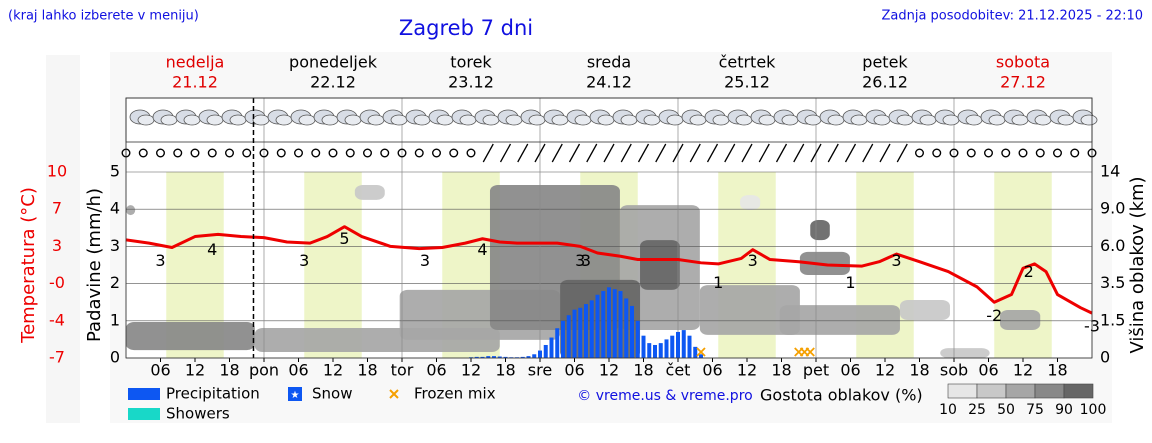 Image resolution: width=1152 pixels, height=443 pixels. Describe the element at coordinates (115, 282) in the screenshot. I see `y-tick-label: 2` at that location.